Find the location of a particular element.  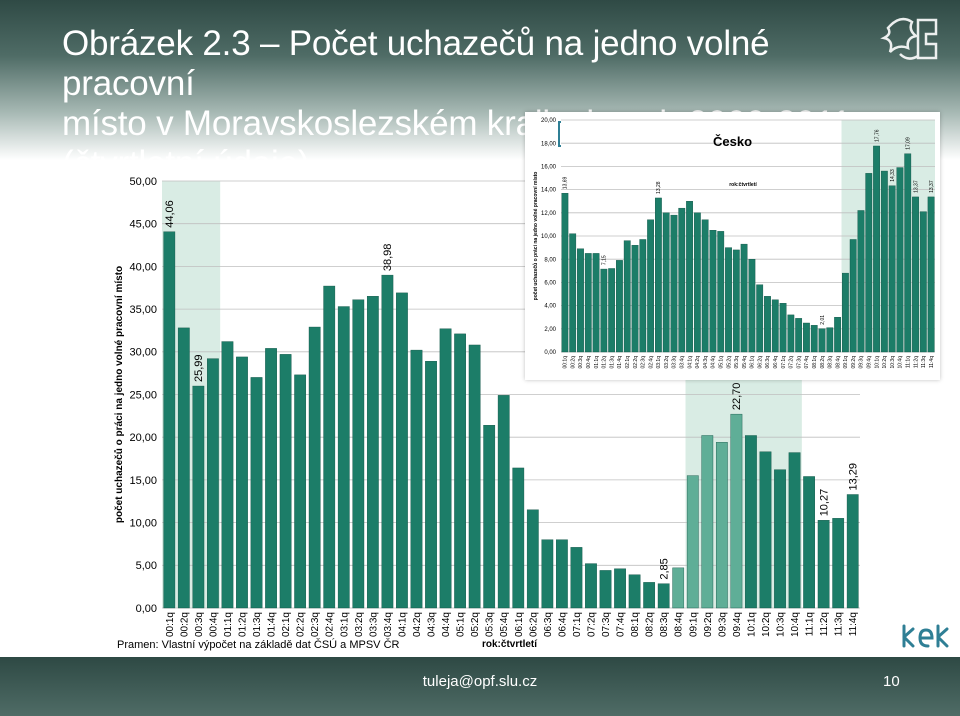

x-tick-label: 04:1q is located at coordinates (690, 362).